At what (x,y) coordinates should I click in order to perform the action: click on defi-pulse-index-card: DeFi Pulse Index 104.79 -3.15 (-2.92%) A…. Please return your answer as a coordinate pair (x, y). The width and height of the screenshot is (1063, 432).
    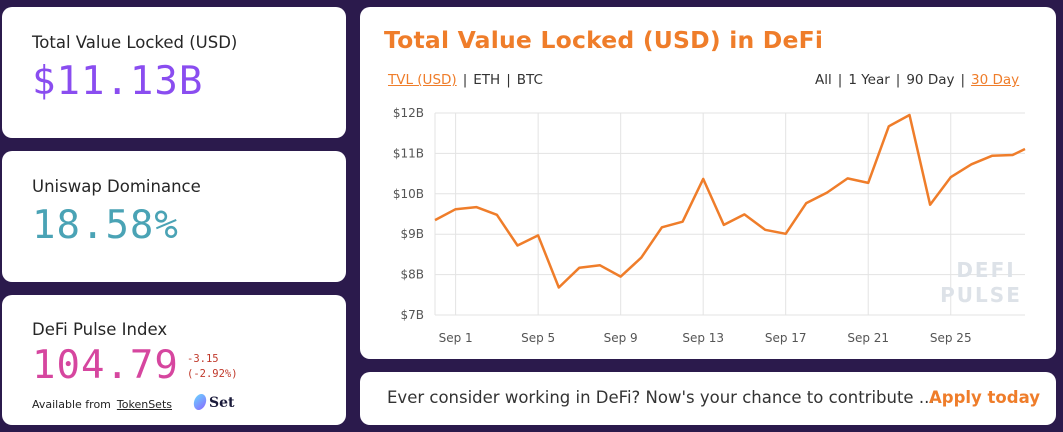
    Looking at the image, I should click on (174, 360).